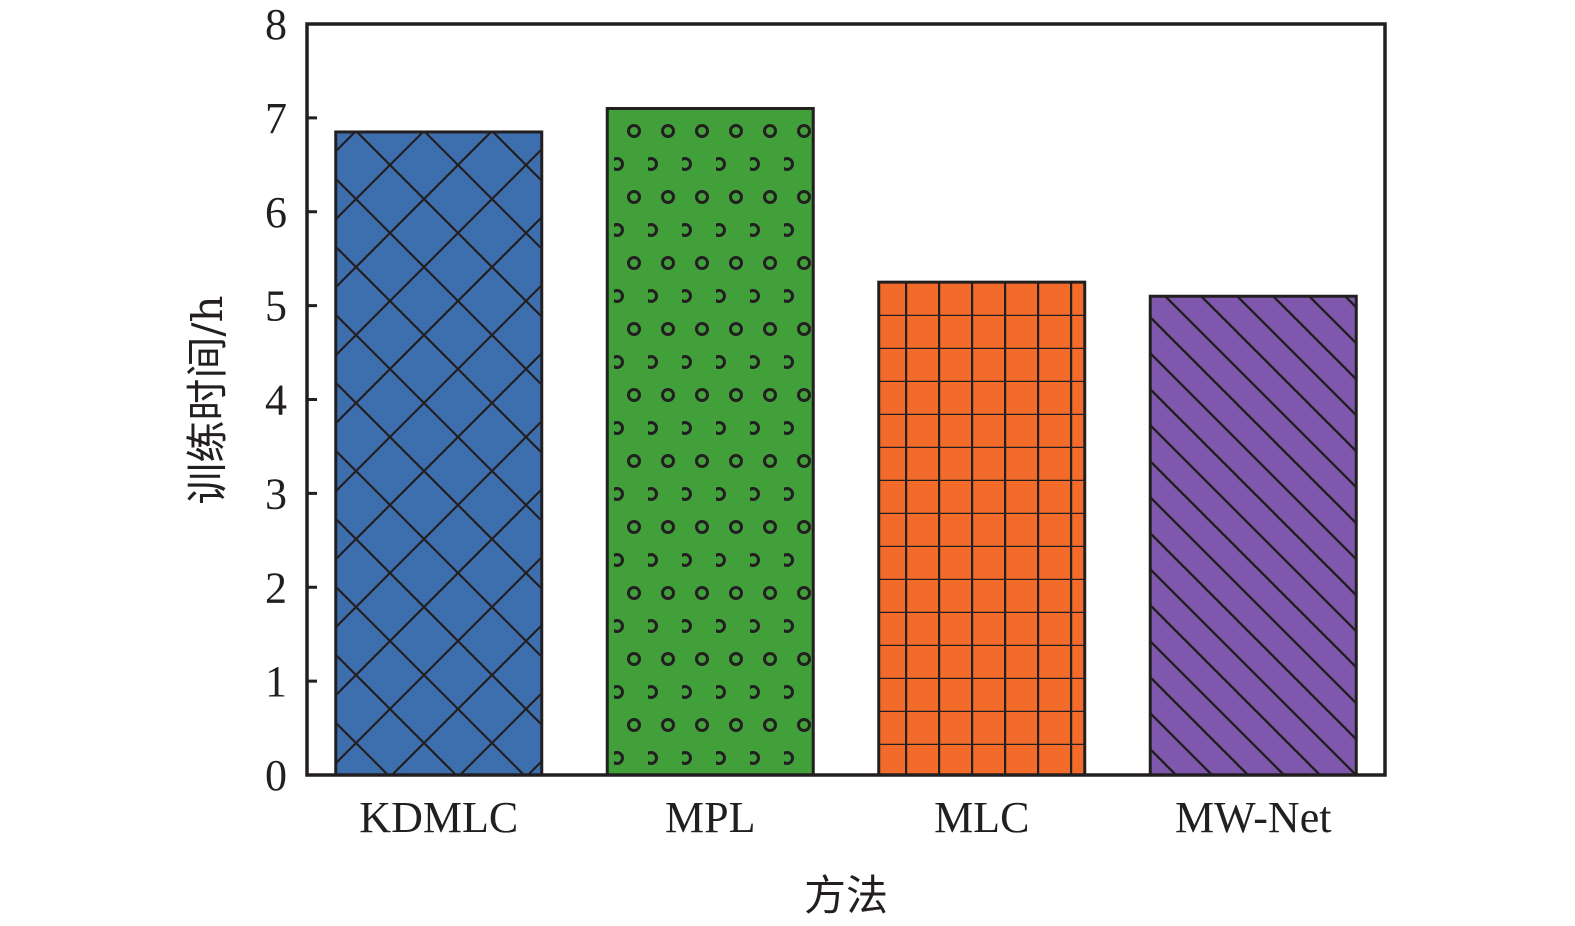 This screenshot has width=1575, height=926. Describe the element at coordinates (276, 400) in the screenshot. I see `y-tick-label: 4` at that location.